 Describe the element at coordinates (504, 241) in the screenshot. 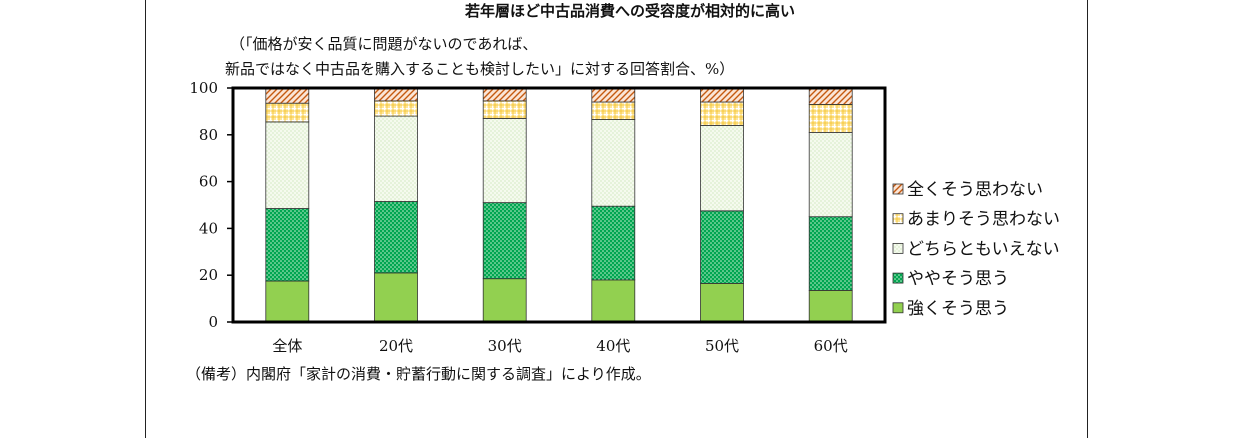

I see `bar-segment-30代-ややそう思う` at that location.